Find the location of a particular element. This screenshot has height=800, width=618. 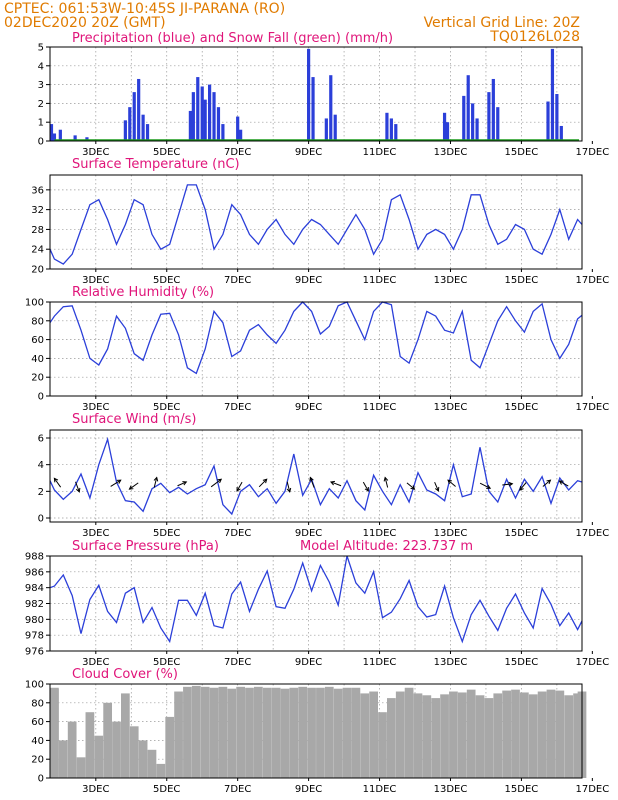

cloud-cover-x-tick-label: 9DEC is located at coordinates (308, 789).